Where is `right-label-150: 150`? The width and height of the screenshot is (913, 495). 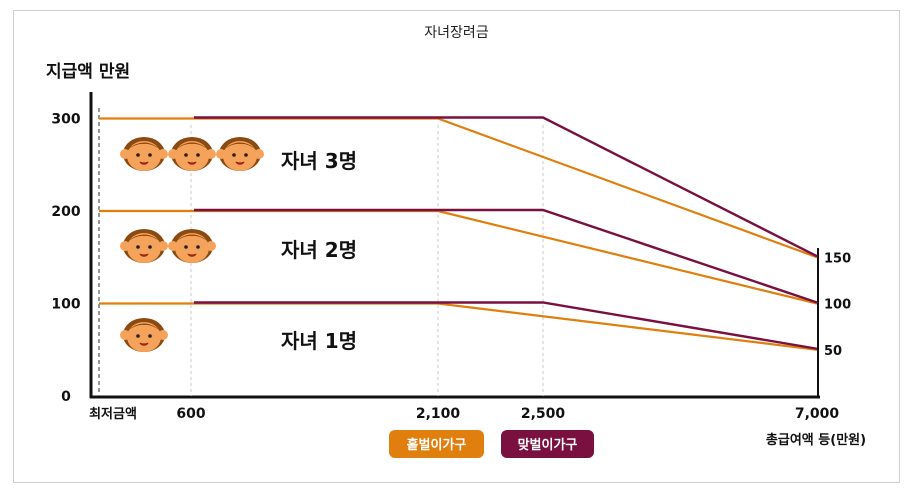 right-label-150: 150 is located at coordinates (837, 258).